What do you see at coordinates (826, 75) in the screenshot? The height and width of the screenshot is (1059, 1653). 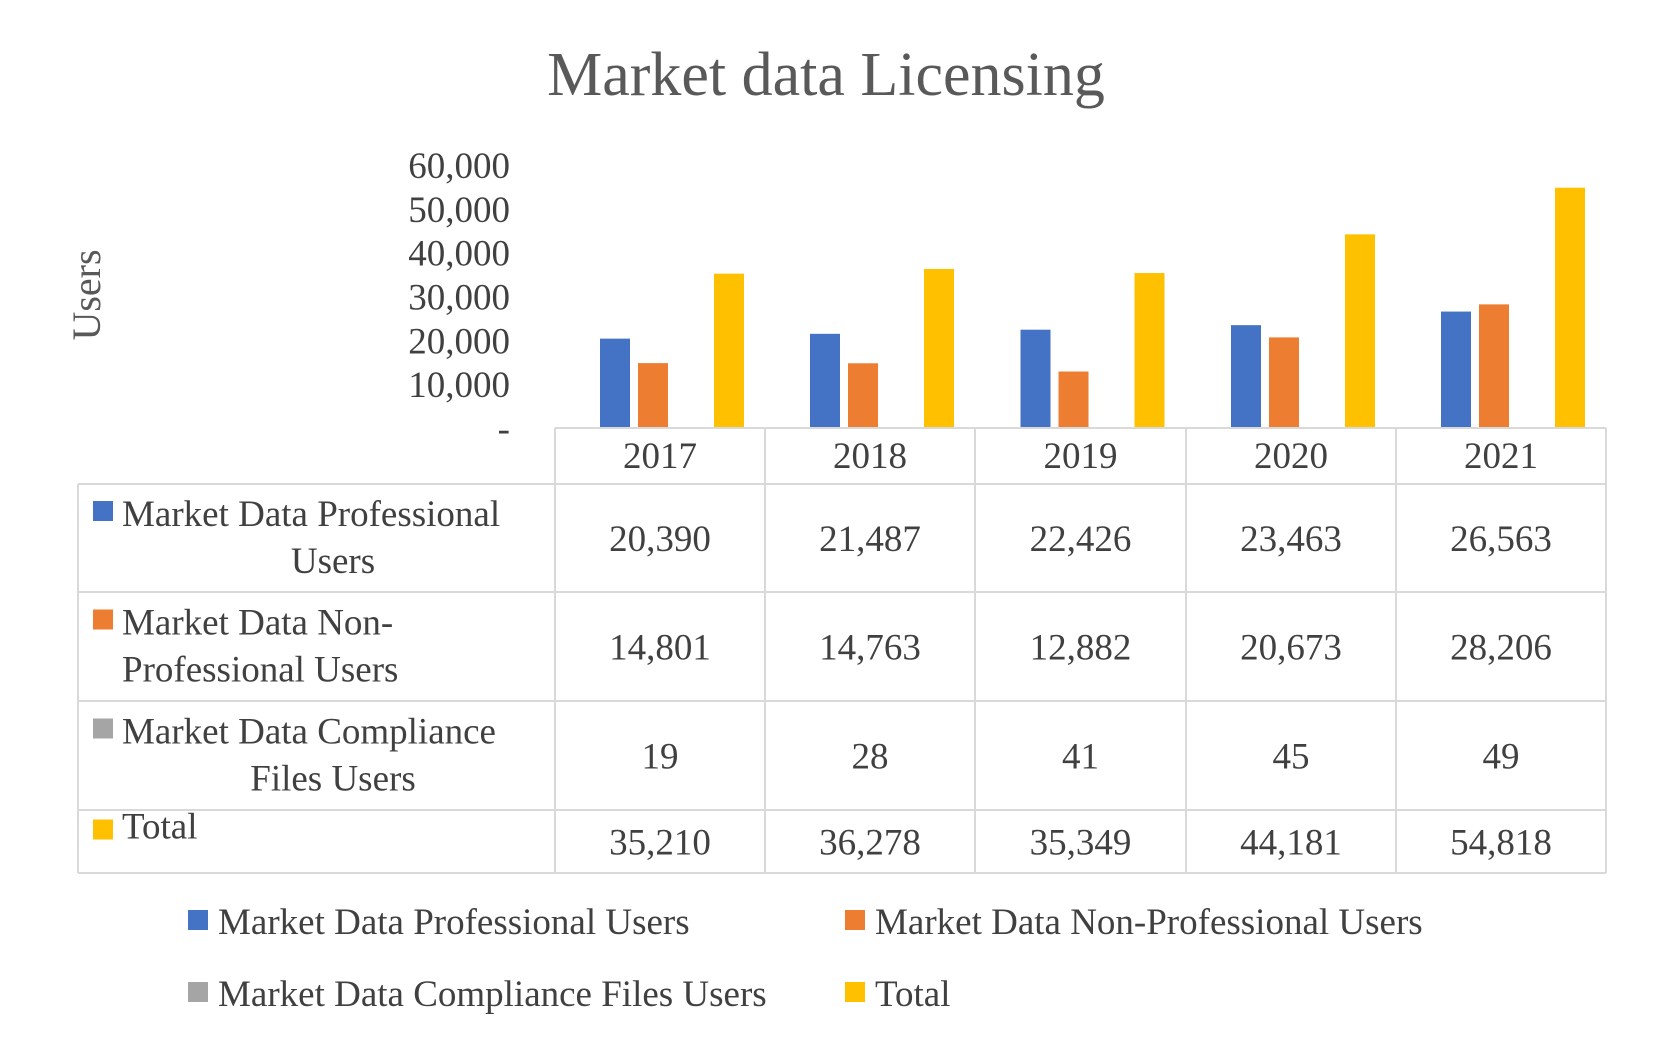 I see `chart-title: Market data Licensing` at bounding box center [826, 75].